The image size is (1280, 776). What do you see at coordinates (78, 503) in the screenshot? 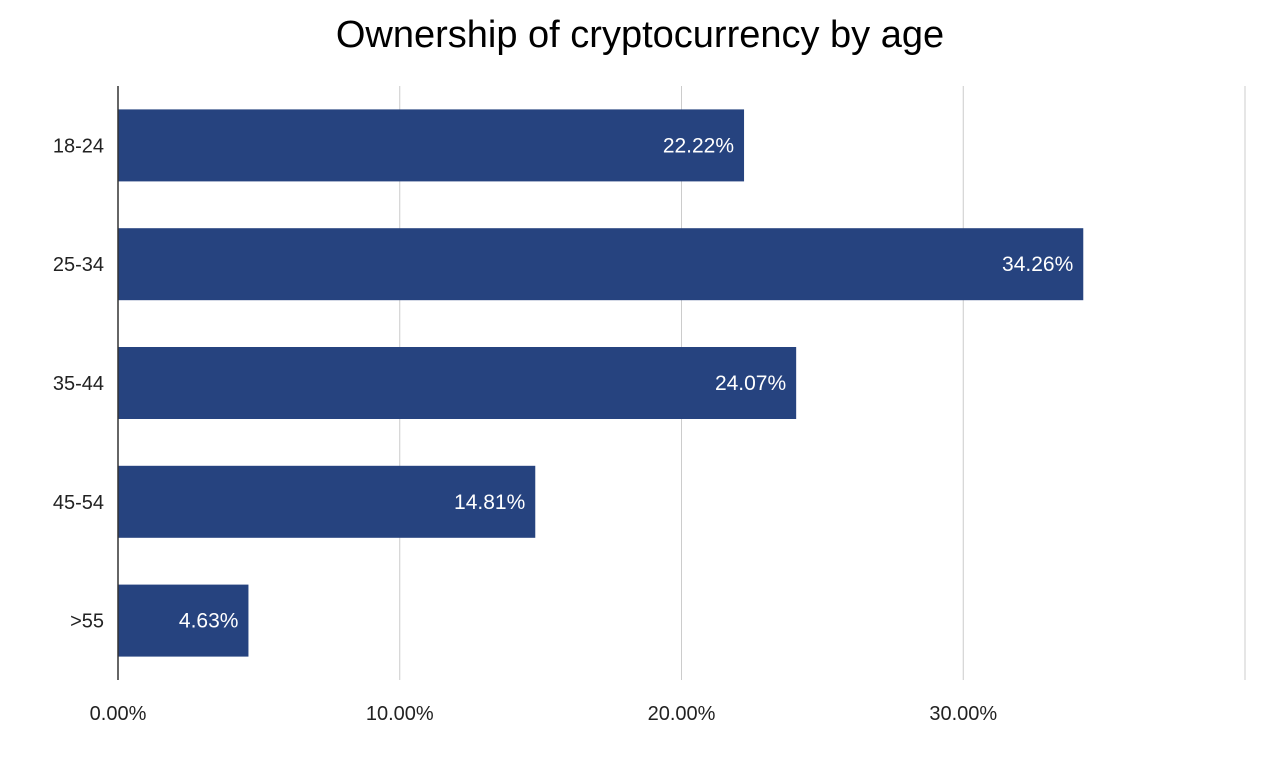
I see `y-tick-label-45-54: 45-54` at bounding box center [78, 503].